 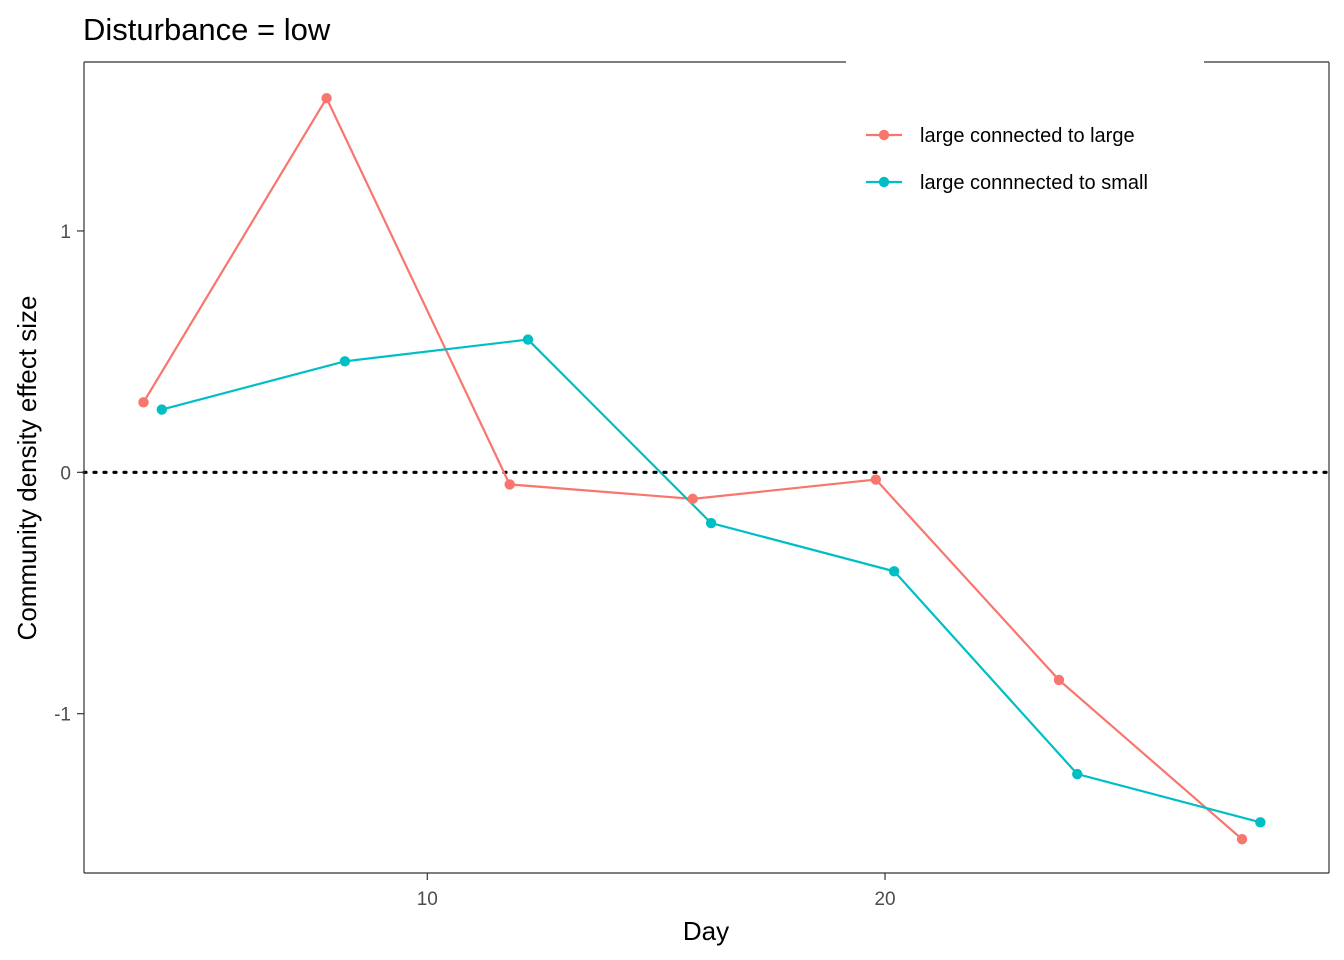 What do you see at coordinates (27, 468) in the screenshot?
I see `y-axis-title: Community density effect size` at bounding box center [27, 468].